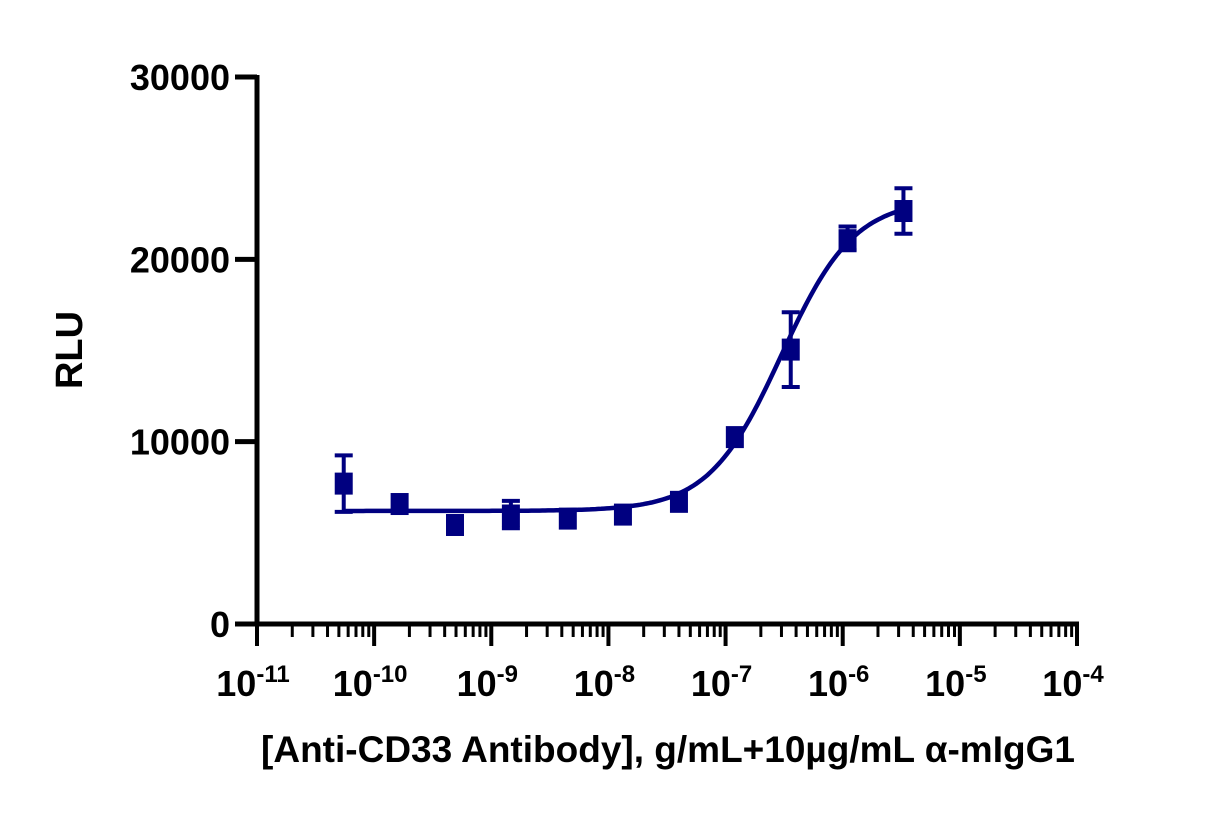 This screenshot has height=815, width=1211. Describe the element at coordinates (370, 682) in the screenshot. I see `x-tick-label: 10⁻¹⁰` at that location.